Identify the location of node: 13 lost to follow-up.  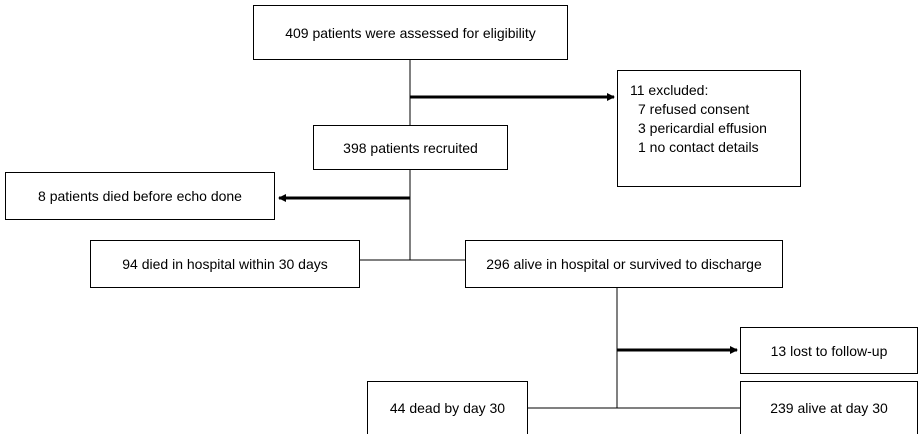
(829, 350).